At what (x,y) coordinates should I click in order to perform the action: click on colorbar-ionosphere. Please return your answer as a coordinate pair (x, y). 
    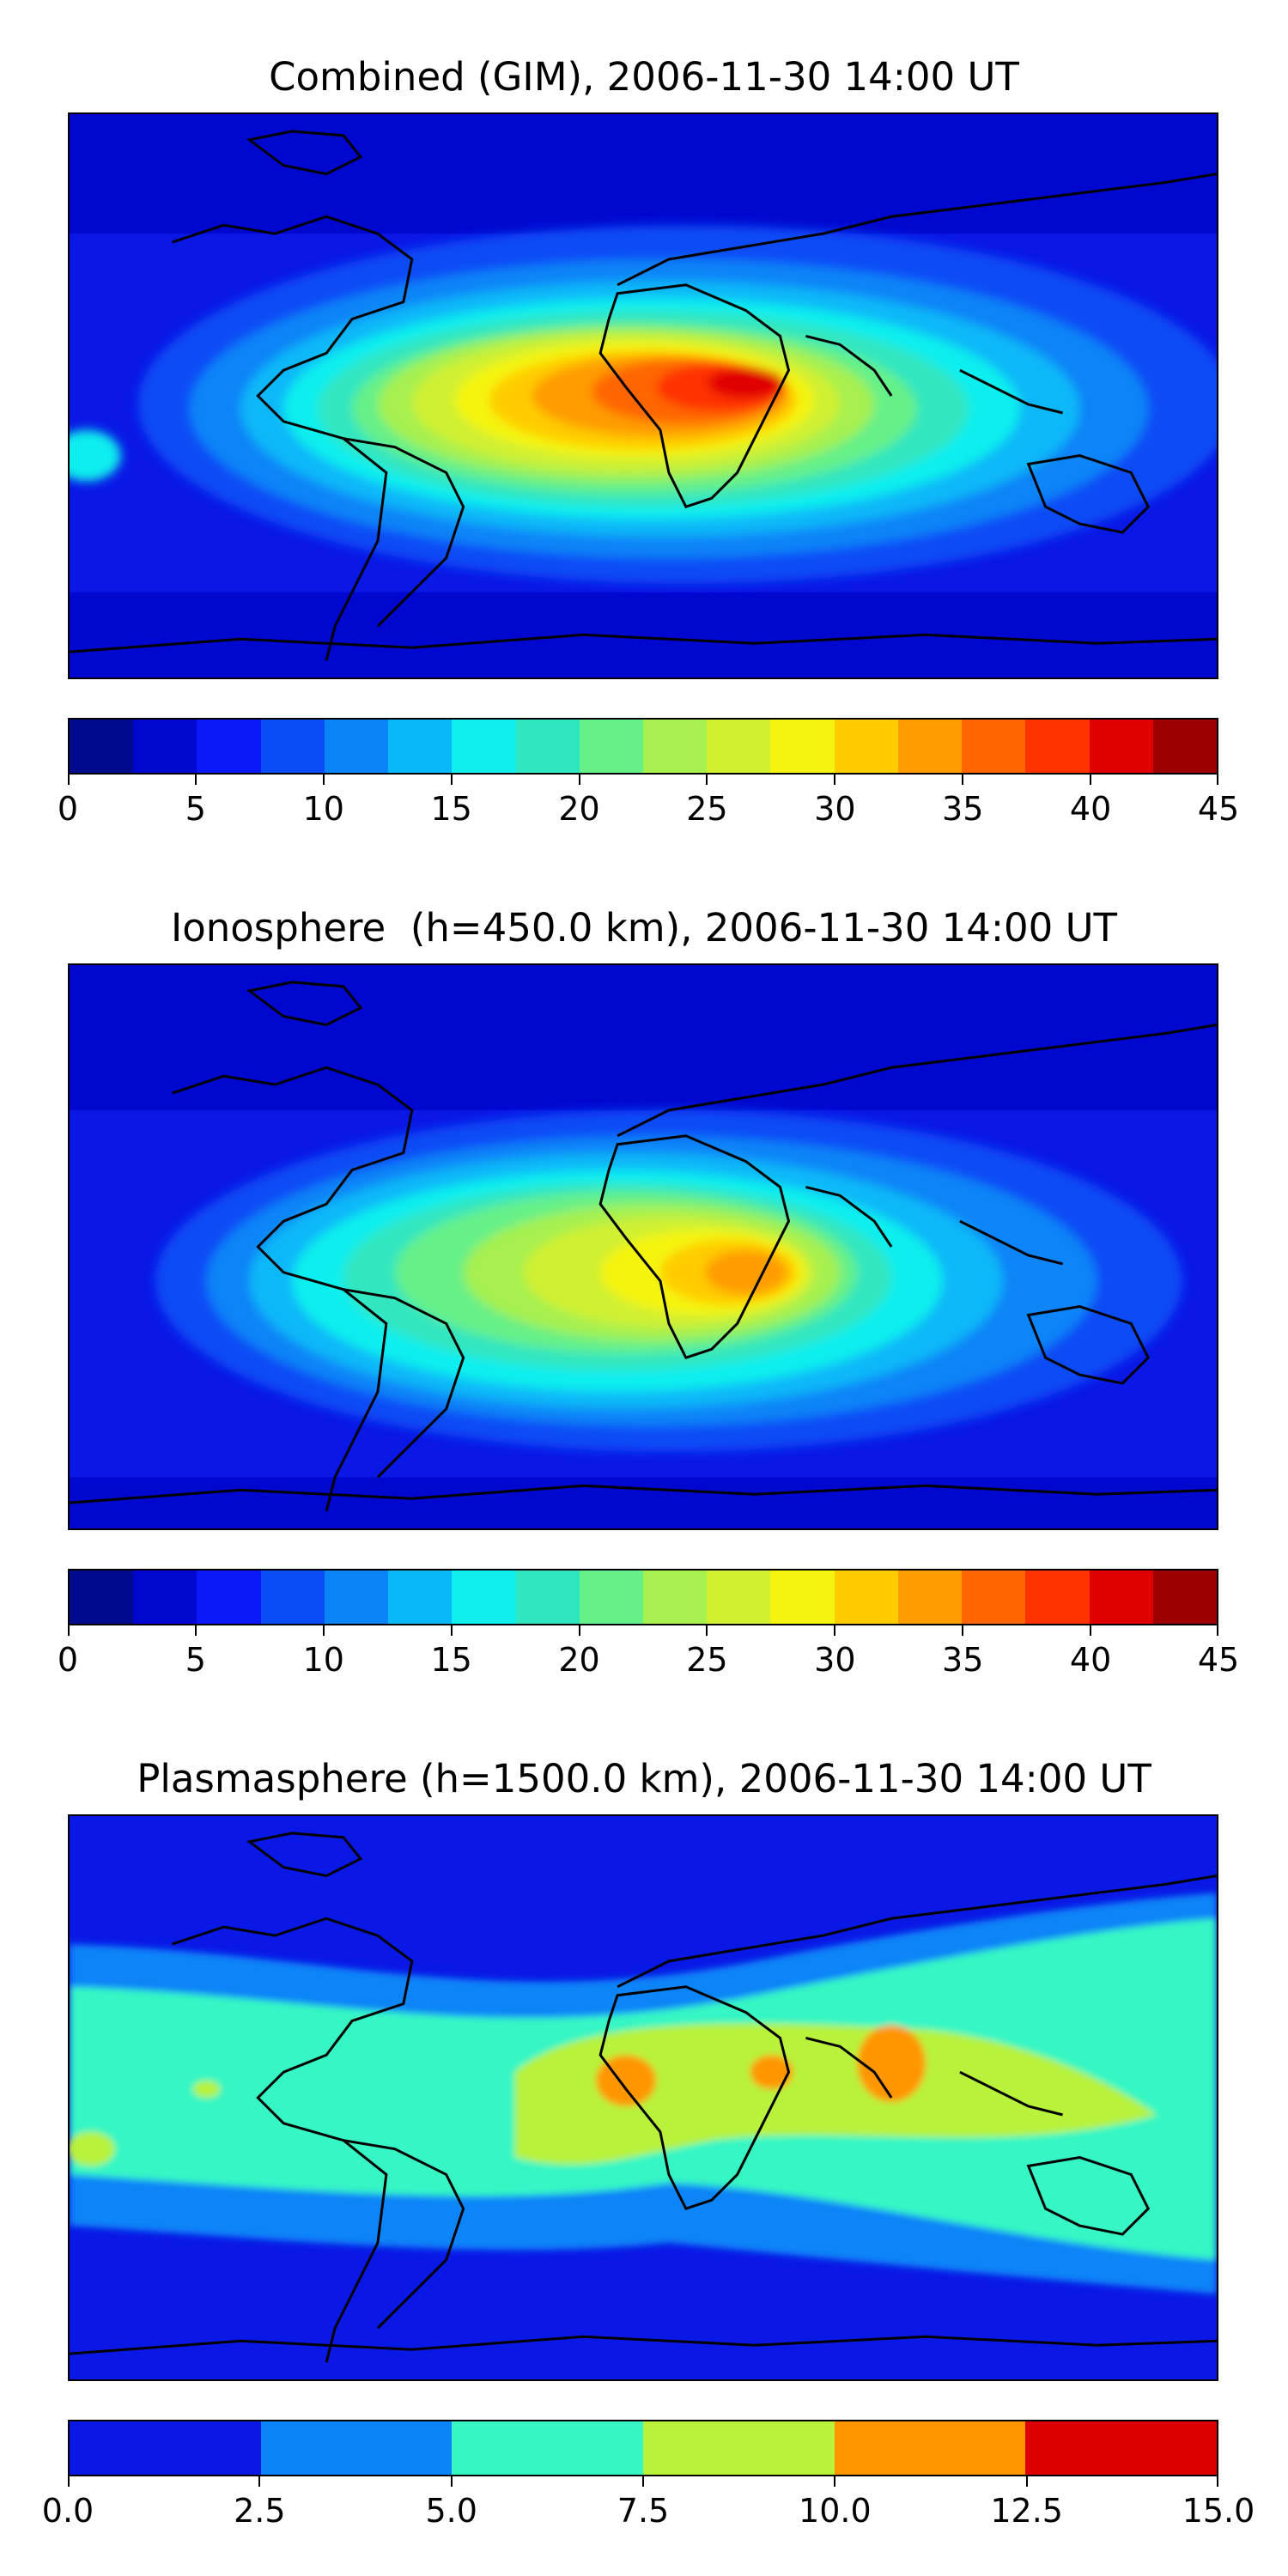
    Looking at the image, I should click on (643, 1597).